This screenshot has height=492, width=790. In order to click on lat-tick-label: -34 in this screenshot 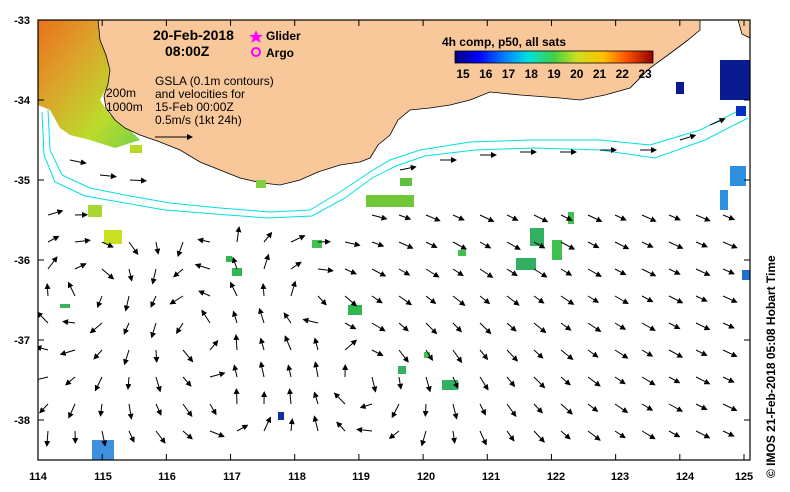, I will do `click(22, 101)`.